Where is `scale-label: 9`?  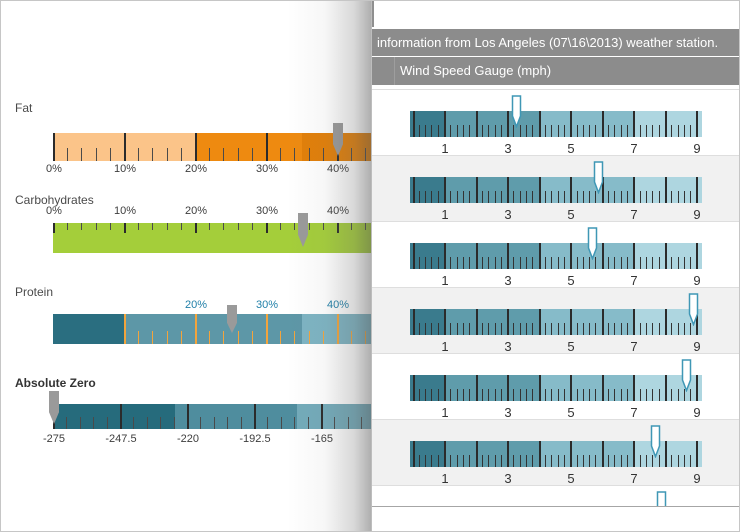 scale-label: 9 is located at coordinates (697, 280).